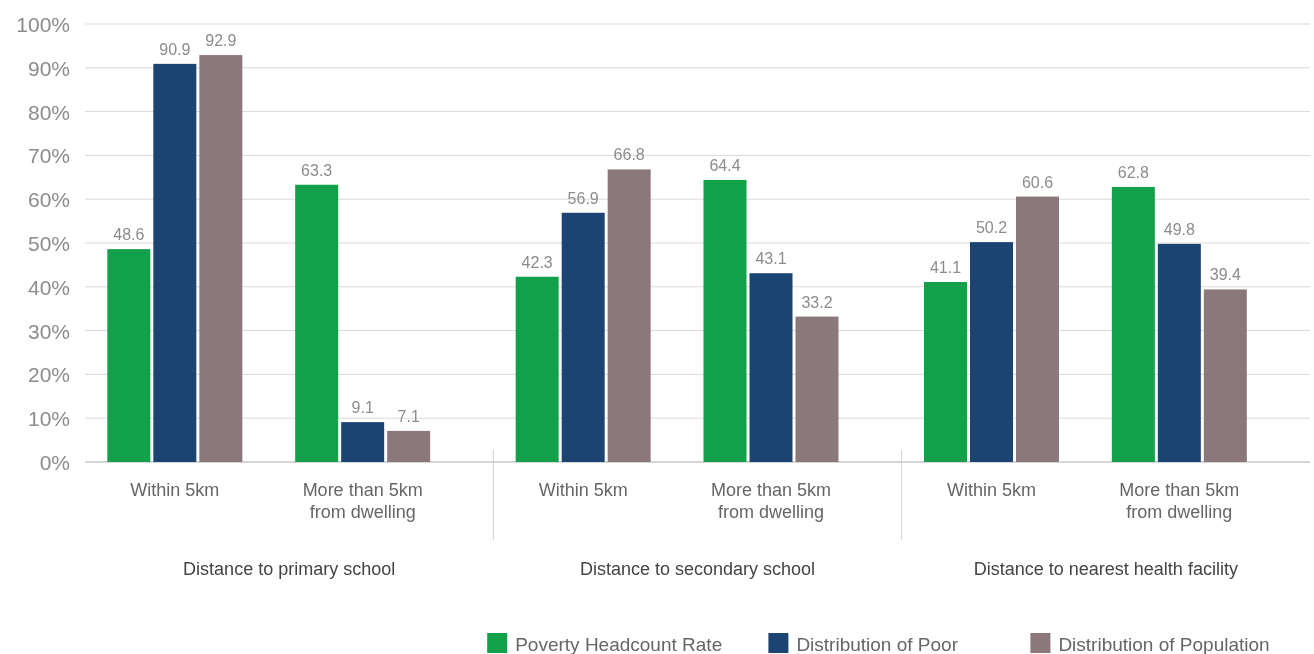 Image resolution: width=1314 pixels, height=654 pixels. Describe the element at coordinates (1133, 172) in the screenshot. I see `data-label: 62.8` at that location.